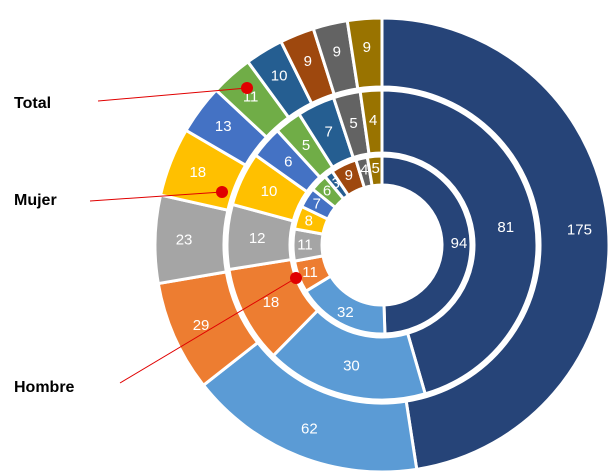 The height and width of the screenshot is (474, 612). I want to click on annotation-line-hombre, so click(208, 330).